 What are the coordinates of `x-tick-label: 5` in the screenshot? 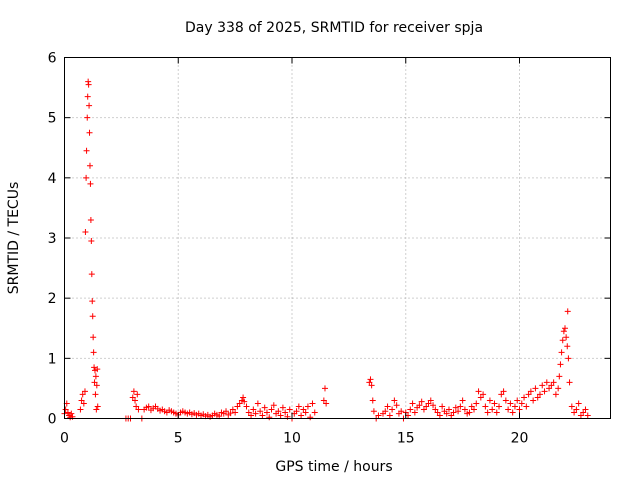 It's located at (178, 439).